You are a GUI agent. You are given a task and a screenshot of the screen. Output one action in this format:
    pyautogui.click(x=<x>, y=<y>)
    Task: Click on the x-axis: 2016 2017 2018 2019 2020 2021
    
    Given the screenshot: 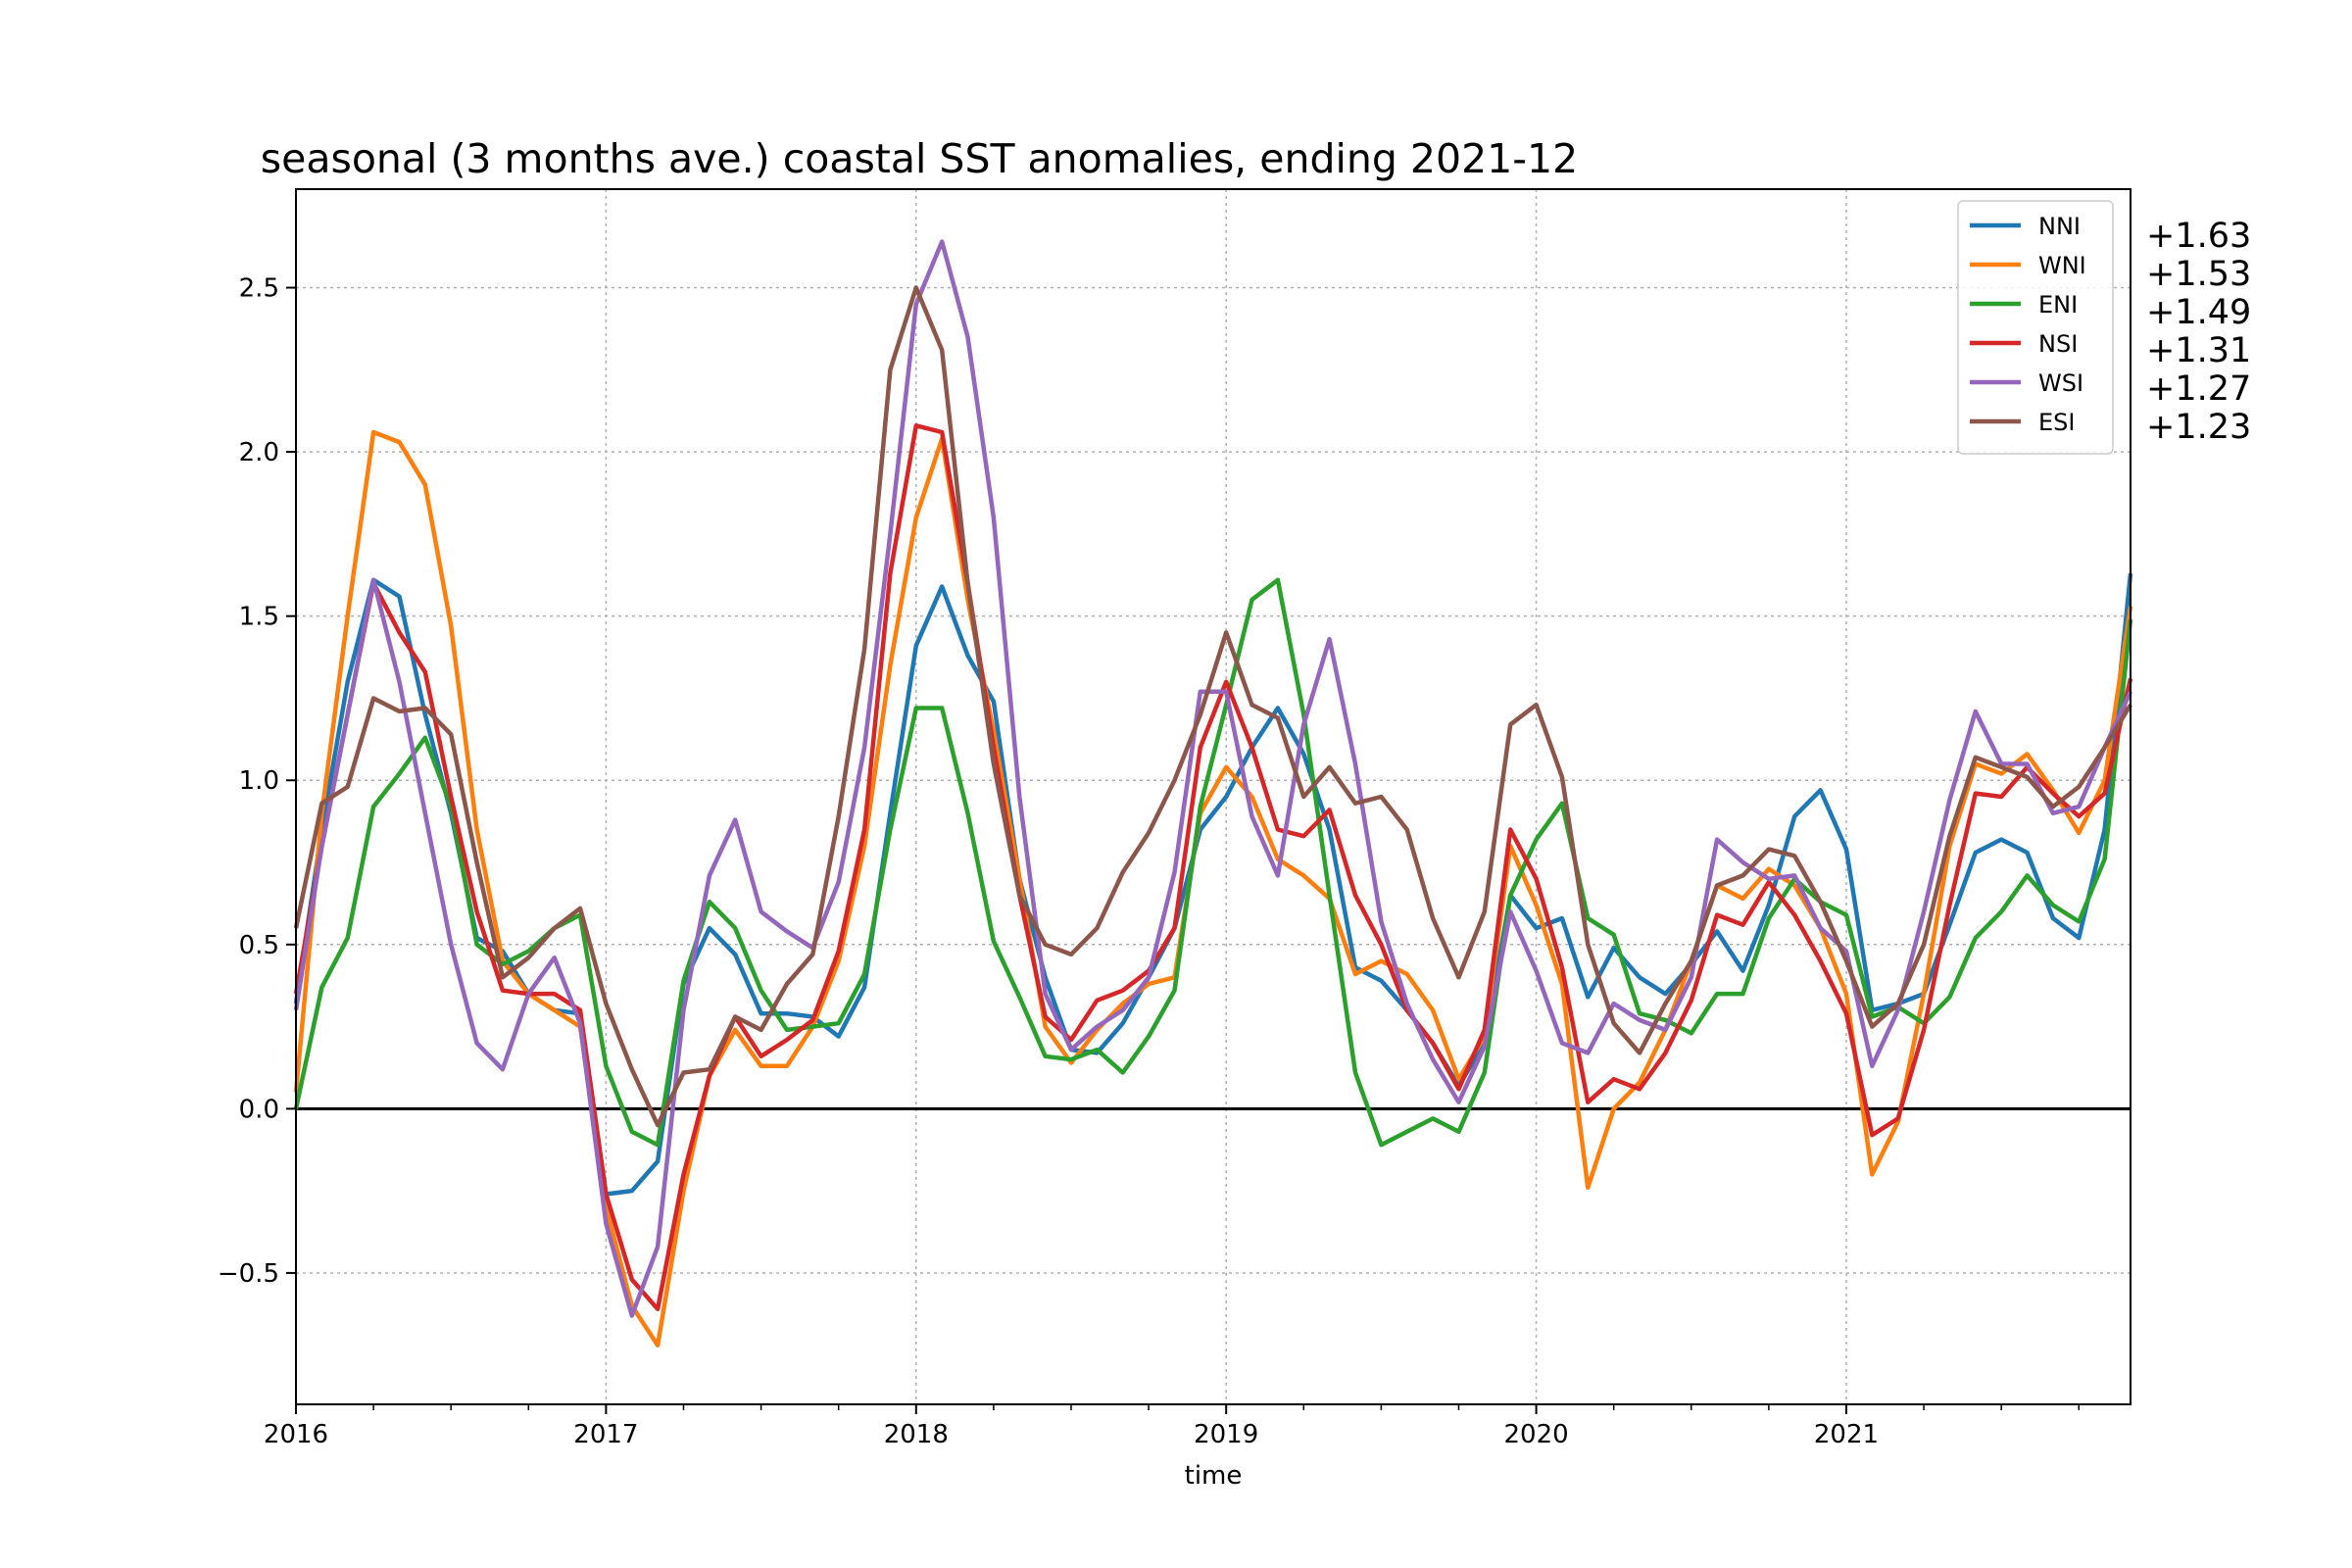 What is the action you would take?
    pyautogui.click(x=1172, y=1426)
    